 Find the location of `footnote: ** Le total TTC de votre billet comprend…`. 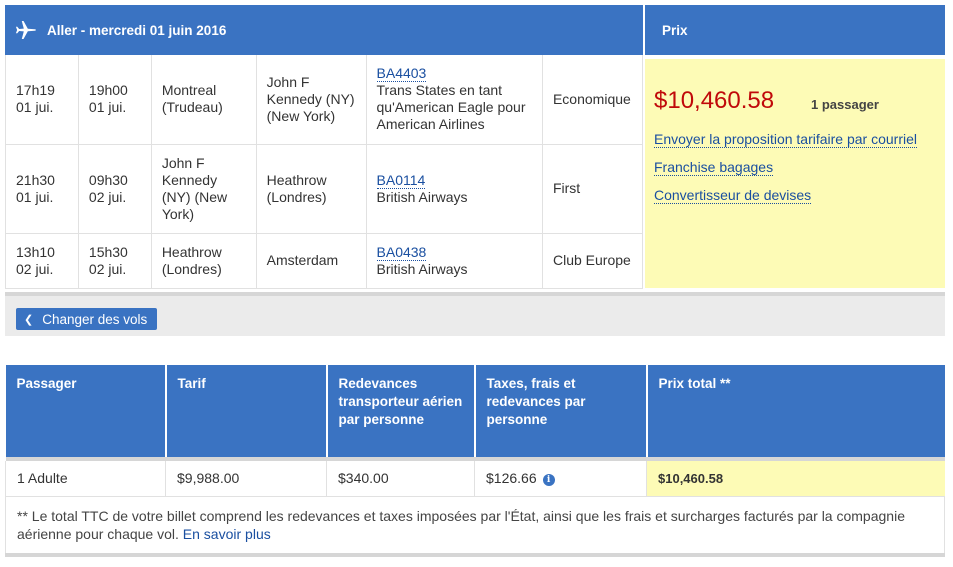

footnote: ** Le total TTC de votre billet comprend… is located at coordinates (475, 524).